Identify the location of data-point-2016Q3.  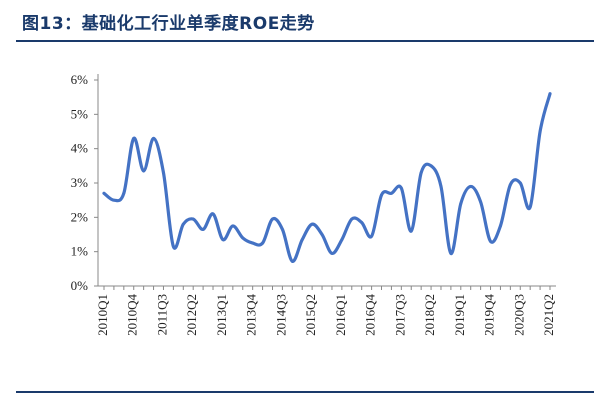
(362, 222).